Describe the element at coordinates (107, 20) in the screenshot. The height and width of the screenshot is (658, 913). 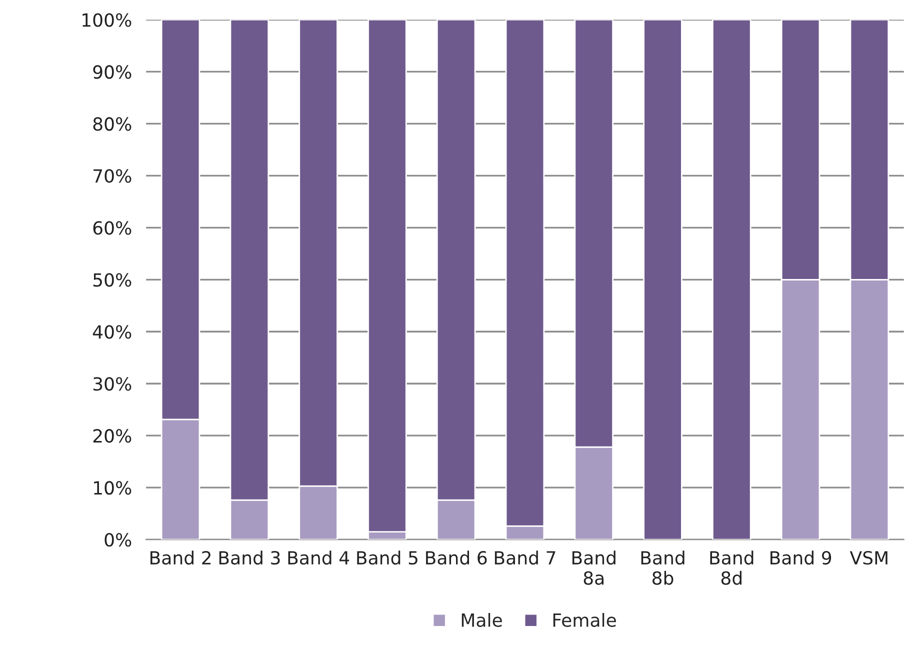
I see `y-tick-label: 100%` at that location.